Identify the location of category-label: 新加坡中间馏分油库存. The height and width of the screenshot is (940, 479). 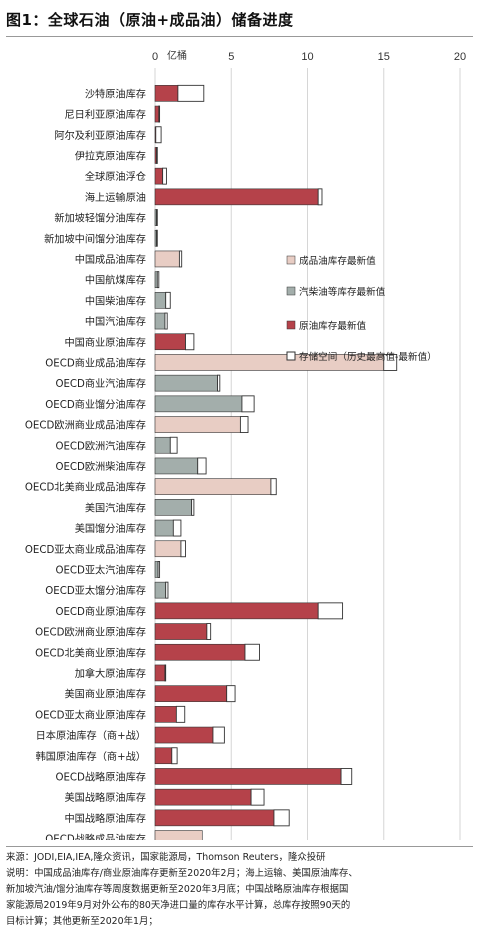
(95, 238).